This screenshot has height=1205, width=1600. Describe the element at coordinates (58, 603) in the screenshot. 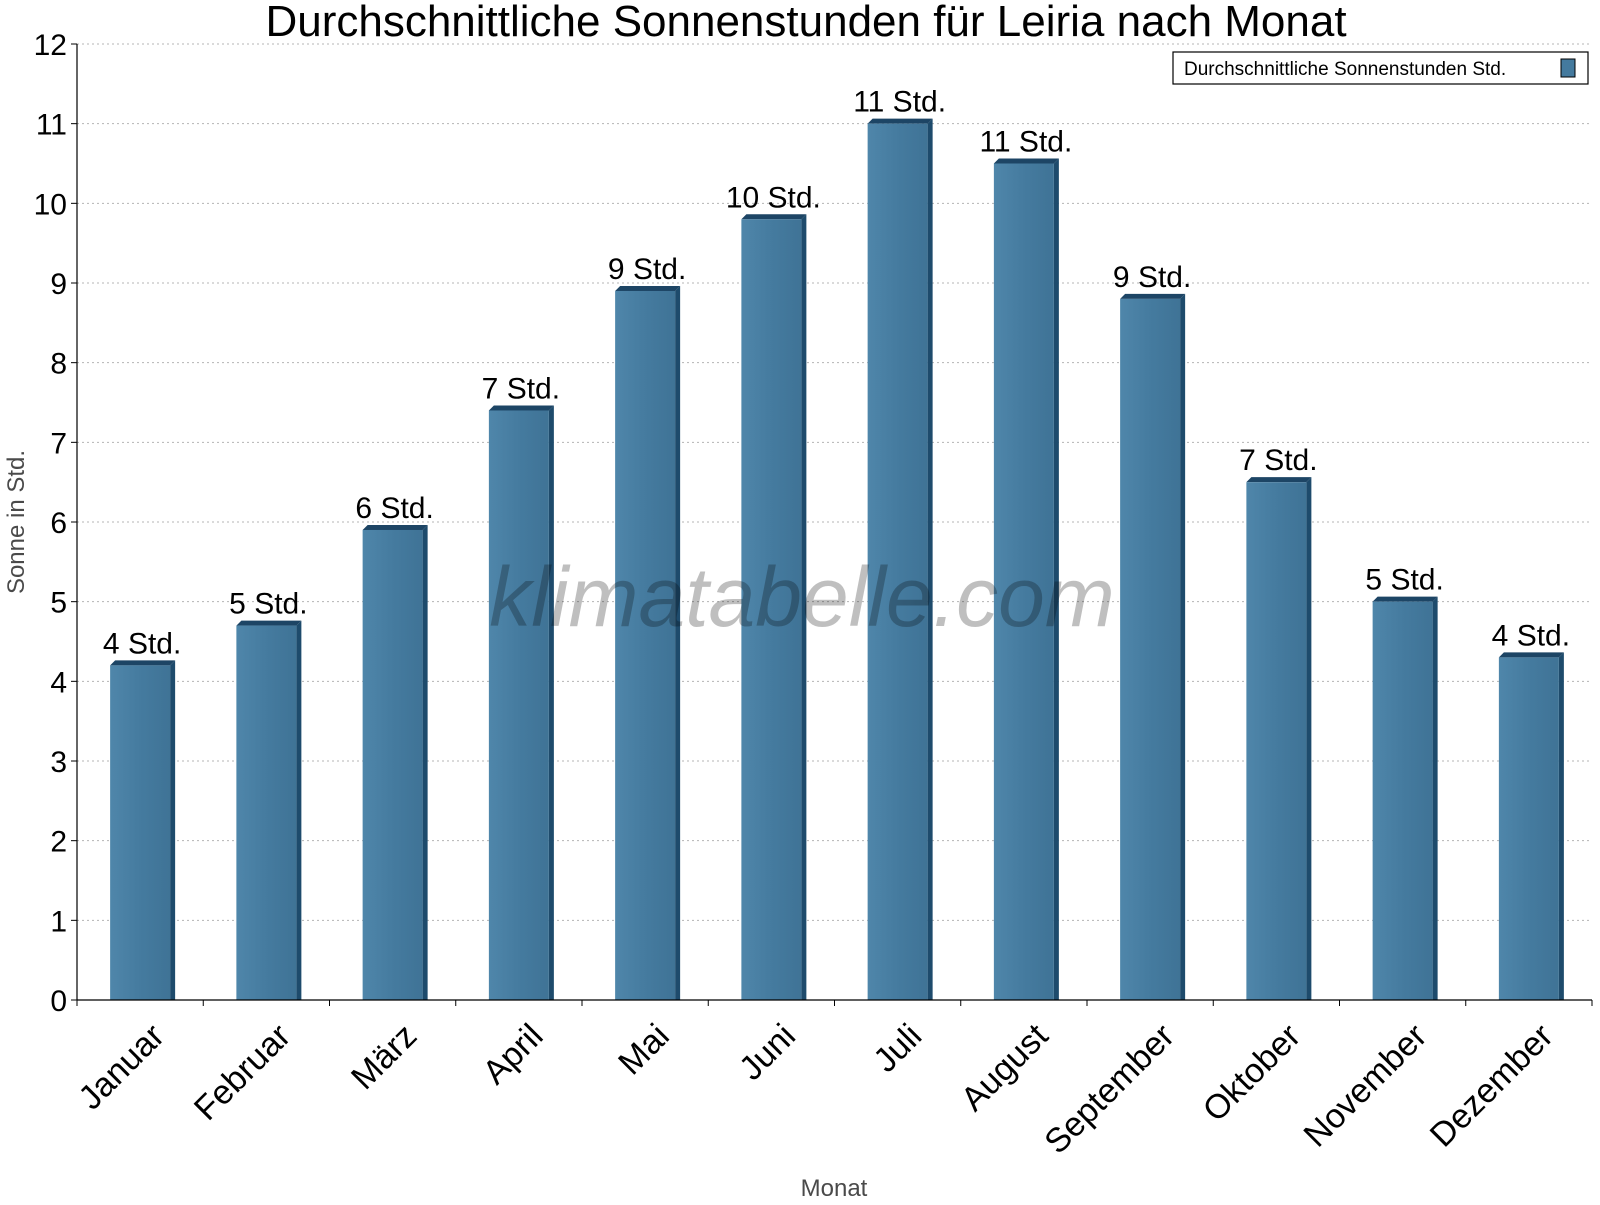

I see `y-tick-label: 5` at that location.